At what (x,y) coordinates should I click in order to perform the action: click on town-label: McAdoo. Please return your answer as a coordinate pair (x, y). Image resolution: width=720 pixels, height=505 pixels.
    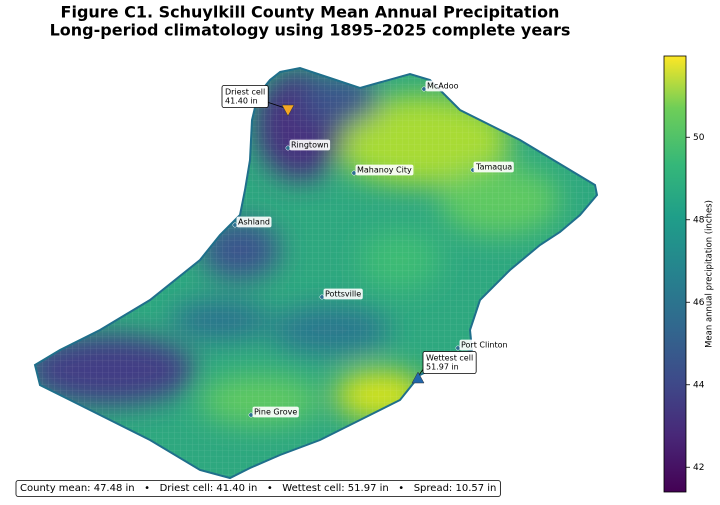
    Looking at the image, I should click on (443, 86).